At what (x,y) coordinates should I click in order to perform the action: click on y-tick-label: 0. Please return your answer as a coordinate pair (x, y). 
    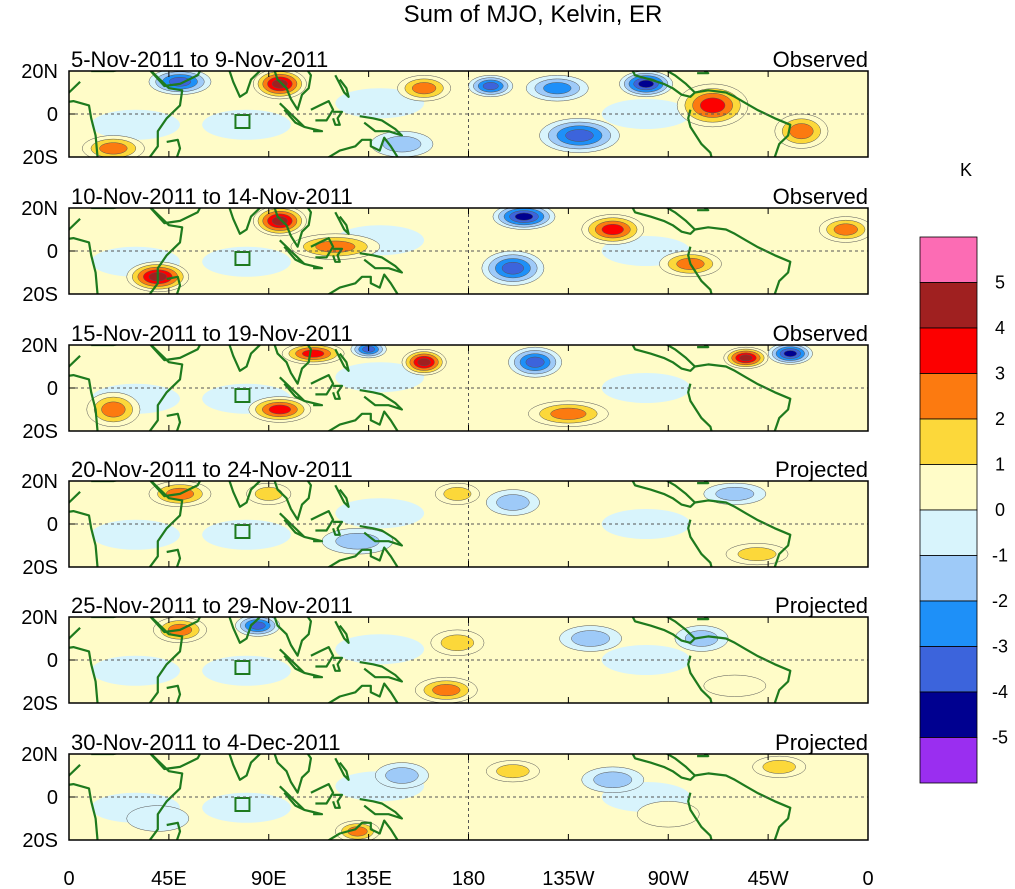
    Looking at the image, I should click on (52, 798).